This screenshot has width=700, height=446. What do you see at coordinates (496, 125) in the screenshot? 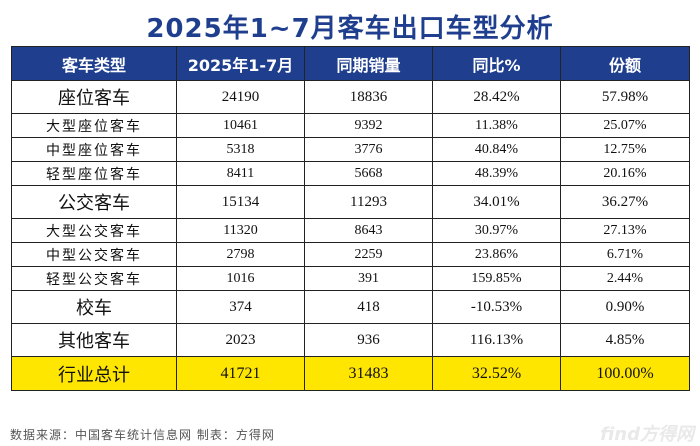
I see `cell-yoy: 11.38%` at bounding box center [496, 125].